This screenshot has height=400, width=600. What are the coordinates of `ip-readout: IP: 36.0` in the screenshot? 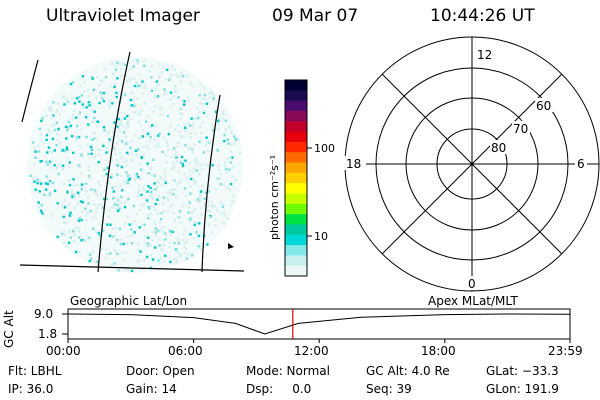 It's located at (31, 389).